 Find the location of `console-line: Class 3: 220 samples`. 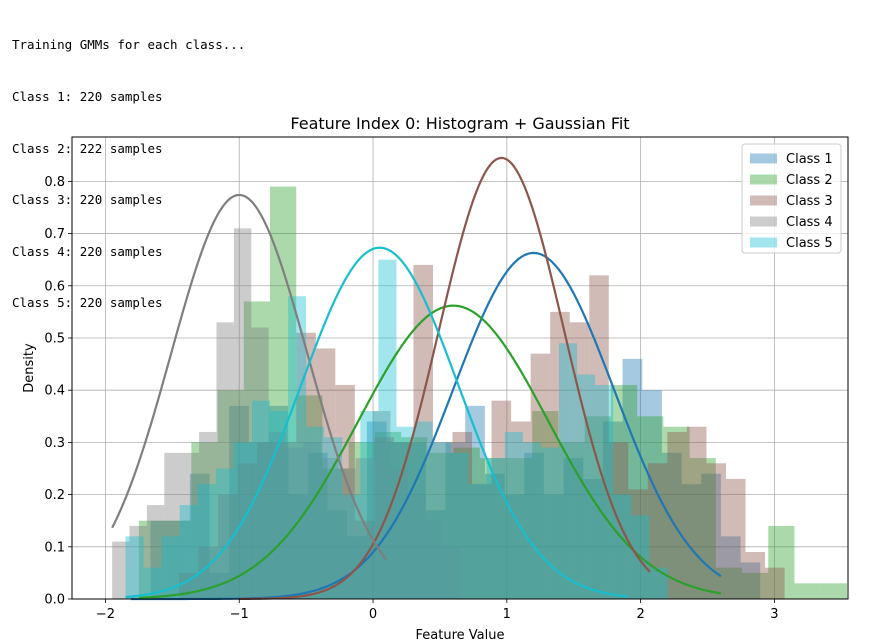

console-line: Class 3: 220 samples is located at coordinates (87, 200).